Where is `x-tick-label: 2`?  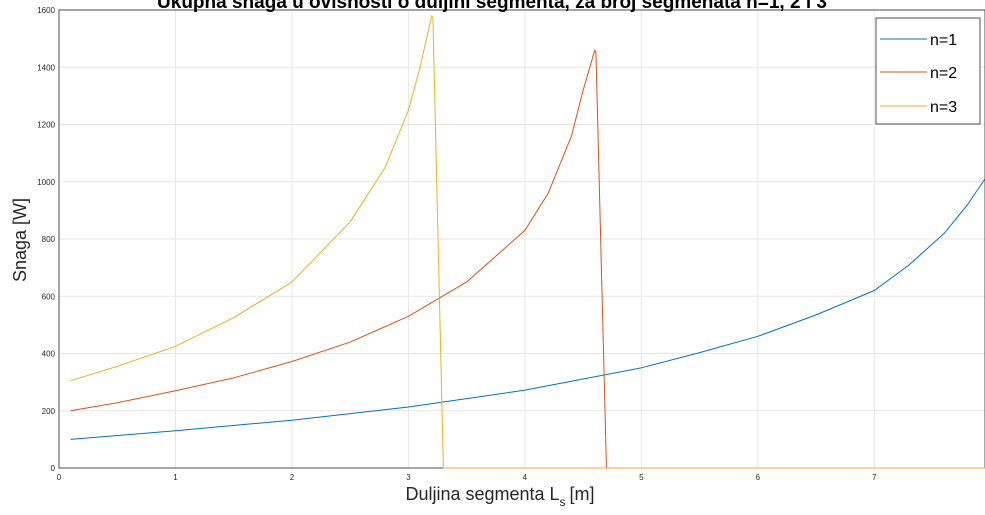
x-tick-label: 2 is located at coordinates (292, 477).